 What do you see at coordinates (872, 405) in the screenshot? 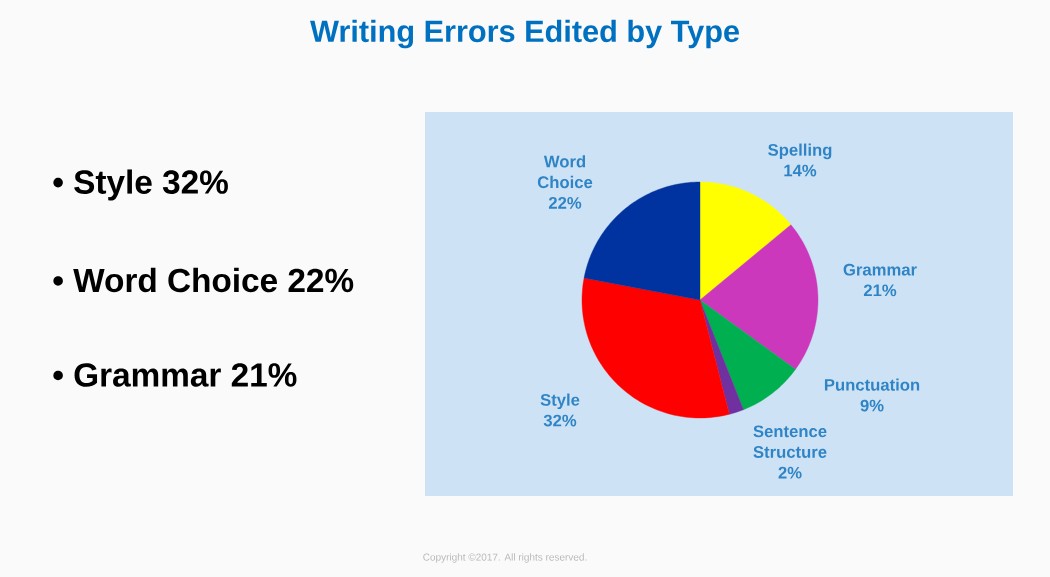
I see `data-label: 9%` at bounding box center [872, 405].